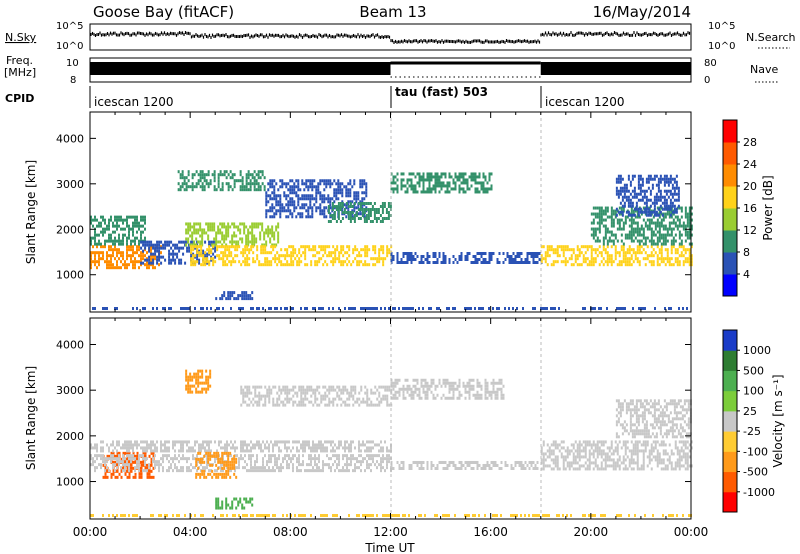 This screenshot has height=554, width=800. I want to click on nsearch-label: N.Search, so click(771, 37).